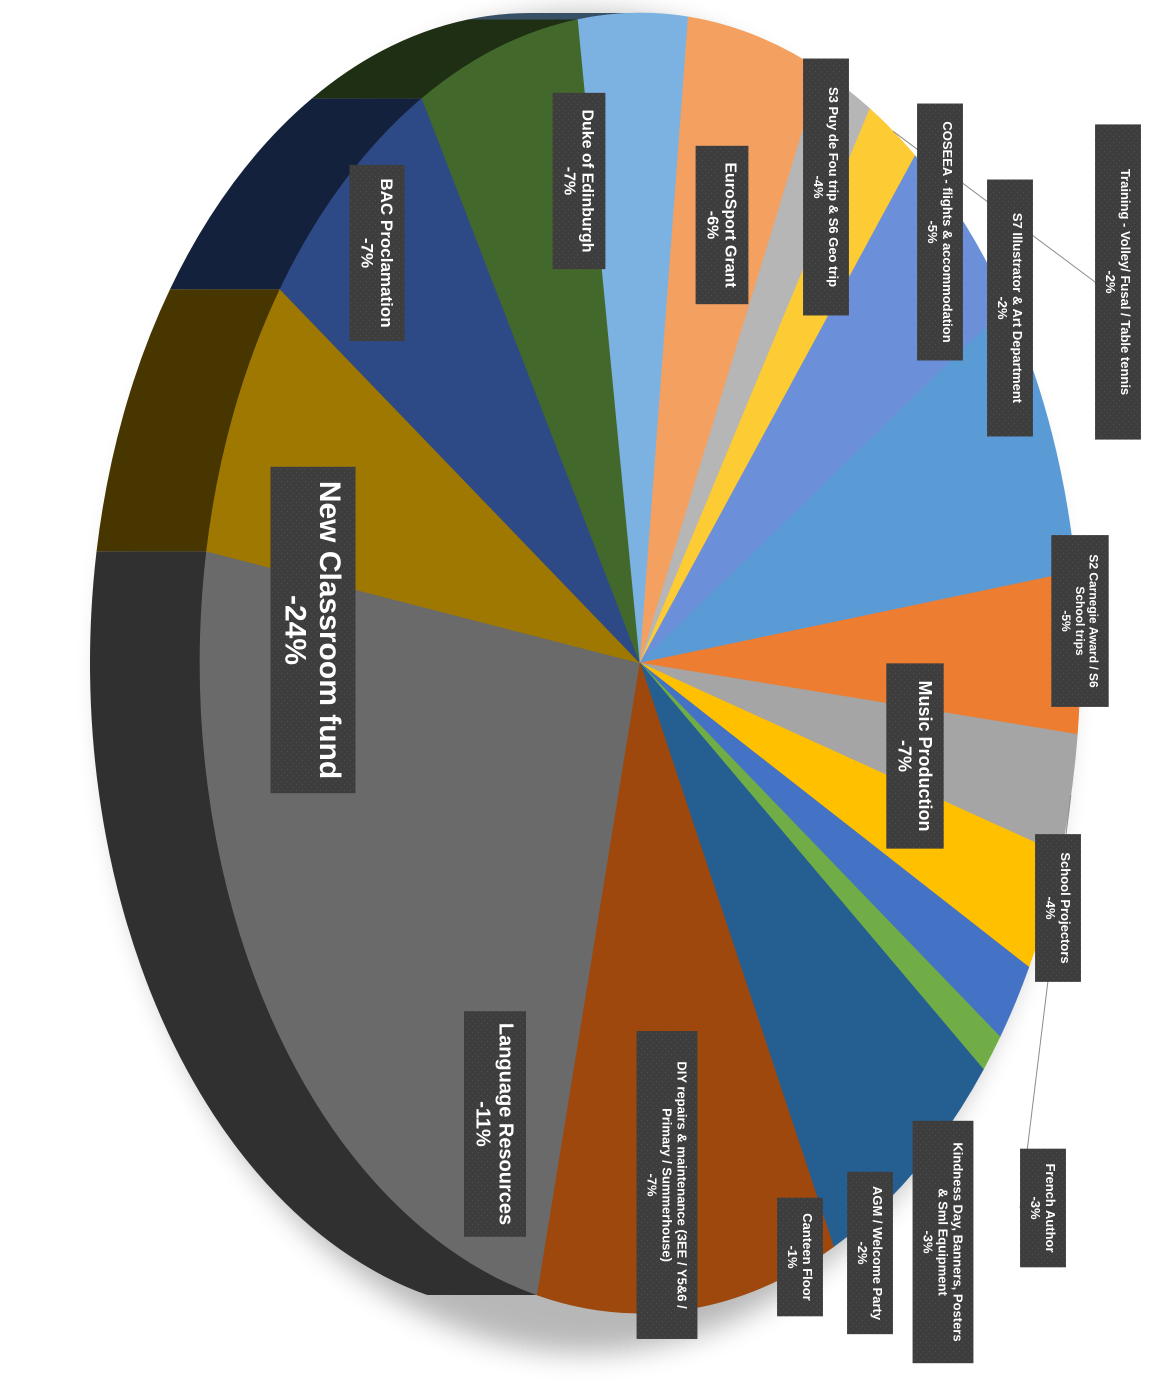 This screenshot has width=1154, height=1385. I want to click on data-label-text-8: School trips, so click(1080, 621).